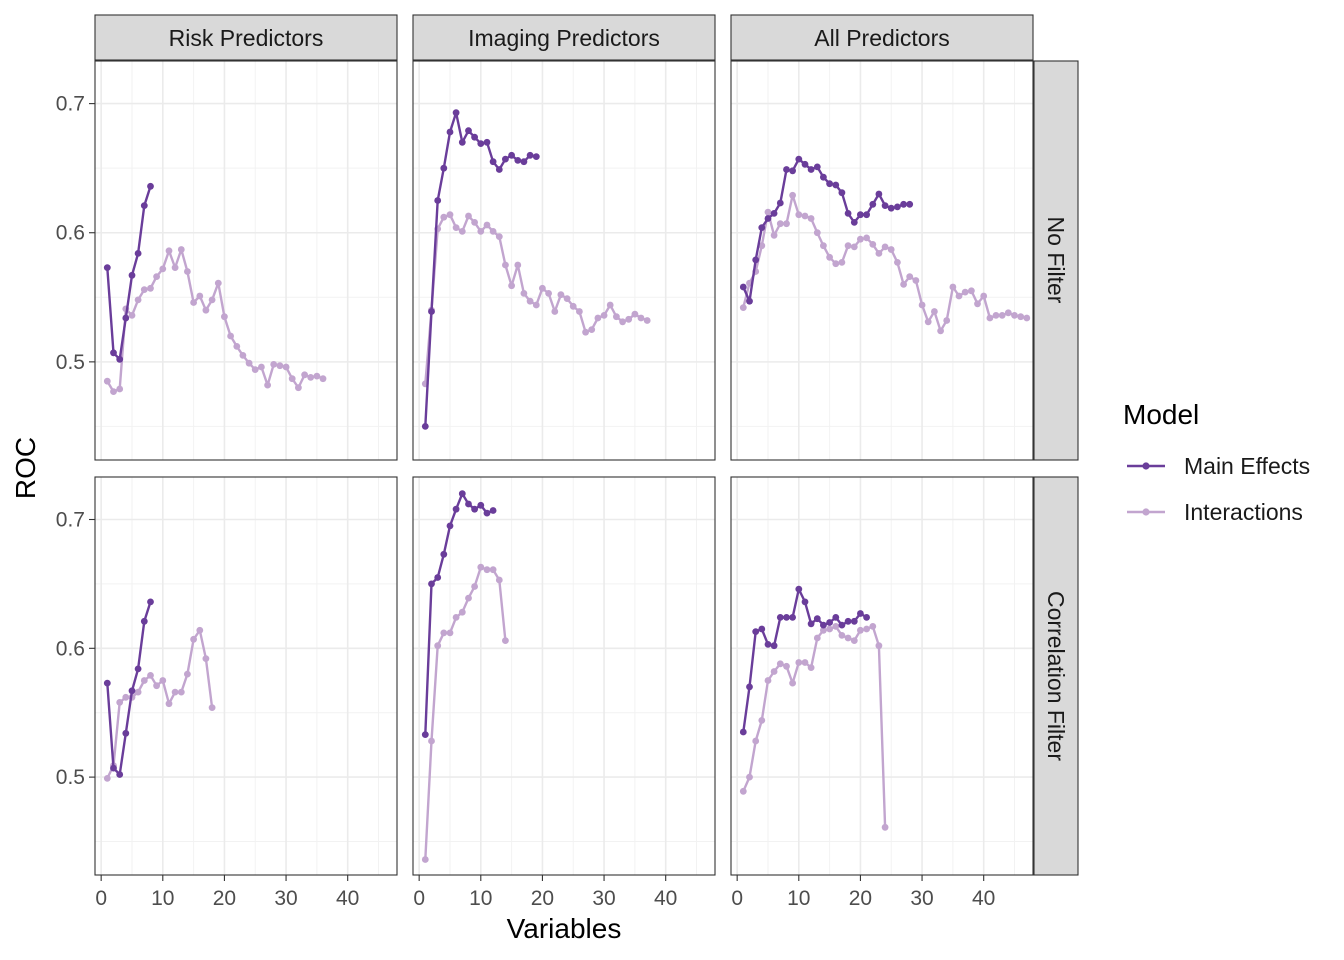 The height and width of the screenshot is (960, 1344). I want to click on x-tick-label: 10, so click(480, 898).